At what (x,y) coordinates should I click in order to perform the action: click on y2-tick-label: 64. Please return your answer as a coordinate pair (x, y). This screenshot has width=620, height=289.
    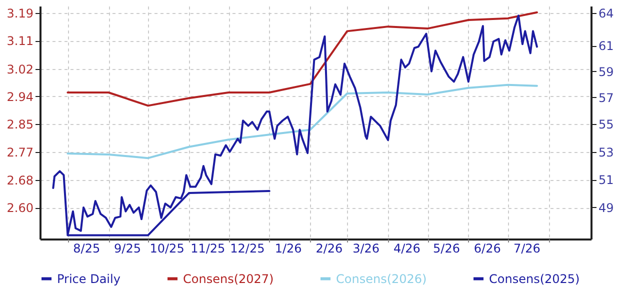
    Looking at the image, I should click on (606, 13).